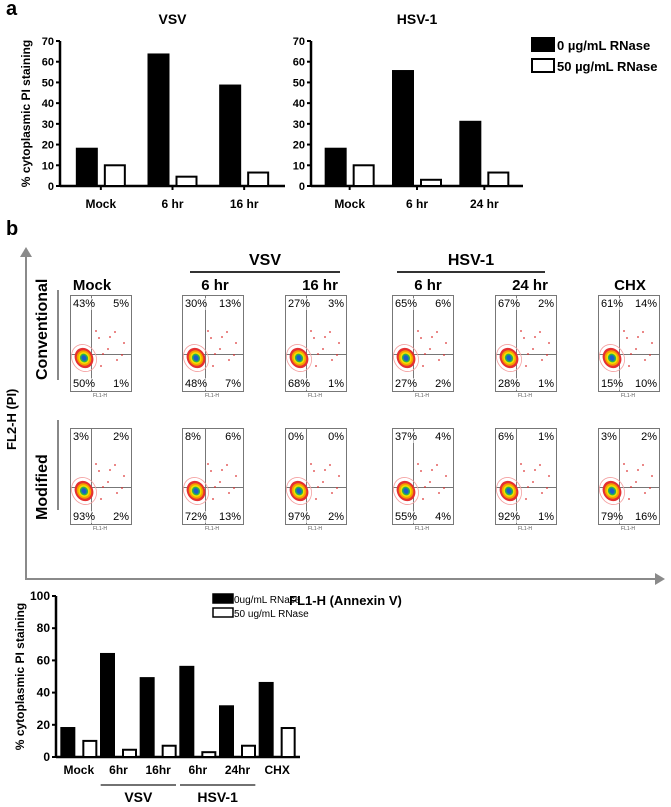 The image size is (671, 807). What do you see at coordinates (92, 285) in the screenshot?
I see `flow-column-title: Mock` at bounding box center [92, 285].